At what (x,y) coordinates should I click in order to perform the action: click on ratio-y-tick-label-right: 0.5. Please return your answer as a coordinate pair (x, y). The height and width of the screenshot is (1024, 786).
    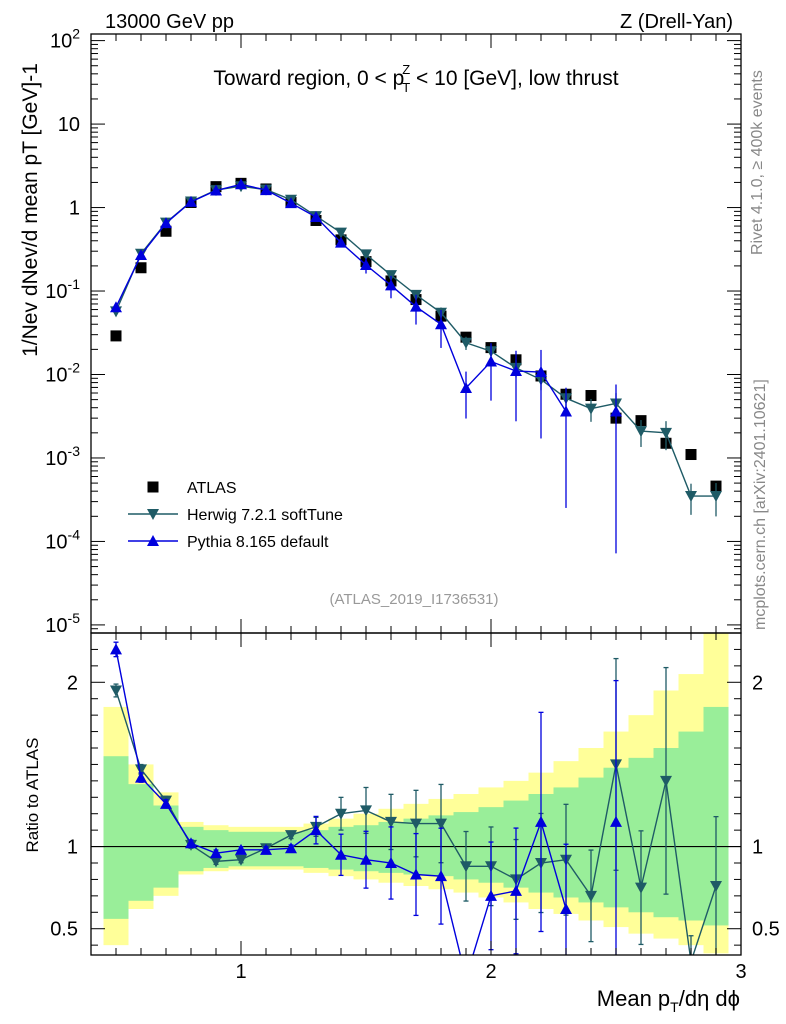
    Looking at the image, I should click on (766, 930).